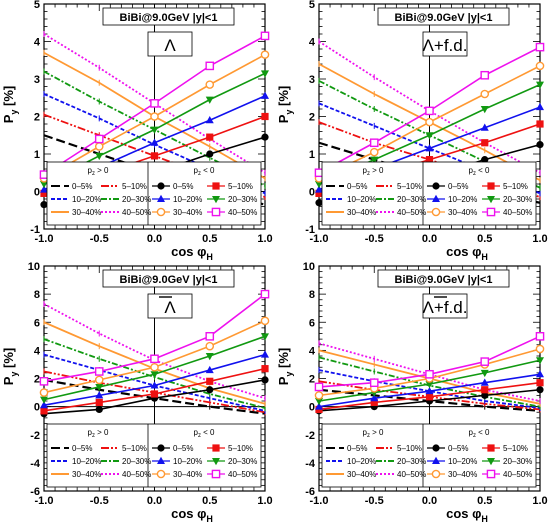 This screenshot has height=528, width=550. Describe the element at coordinates (192, 514) in the screenshot. I see `x-axis-title: cos φH` at that location.